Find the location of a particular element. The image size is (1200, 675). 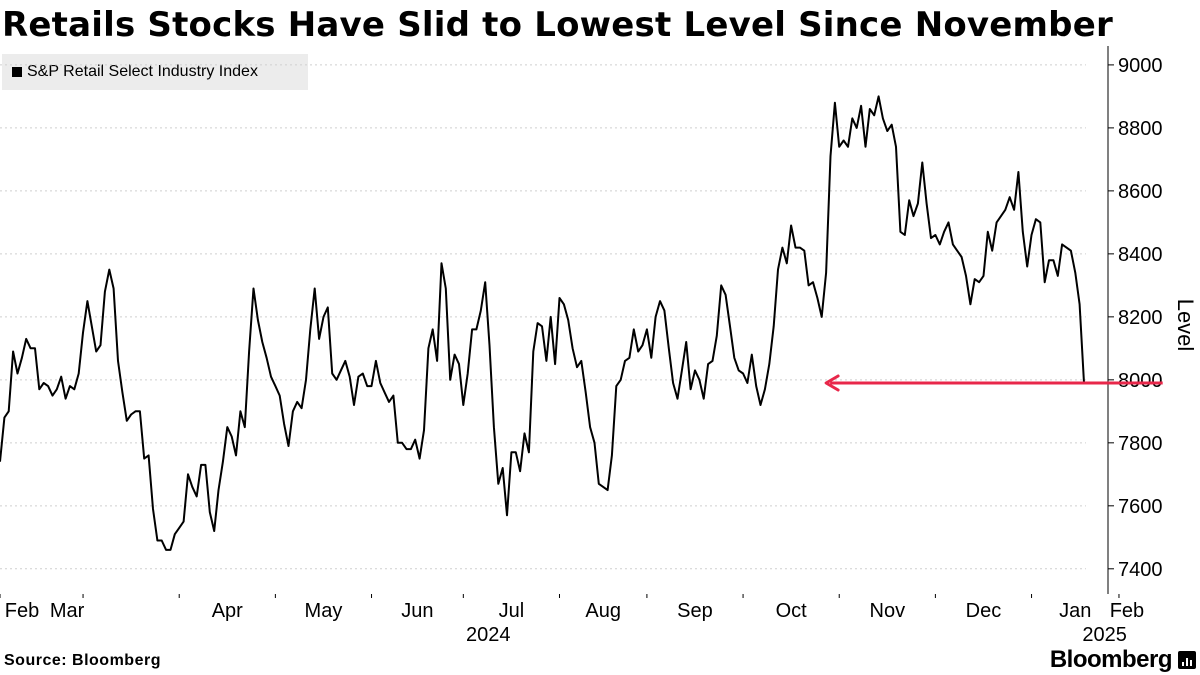

legend: S&P Retail Select Industry Index is located at coordinates (155, 72).